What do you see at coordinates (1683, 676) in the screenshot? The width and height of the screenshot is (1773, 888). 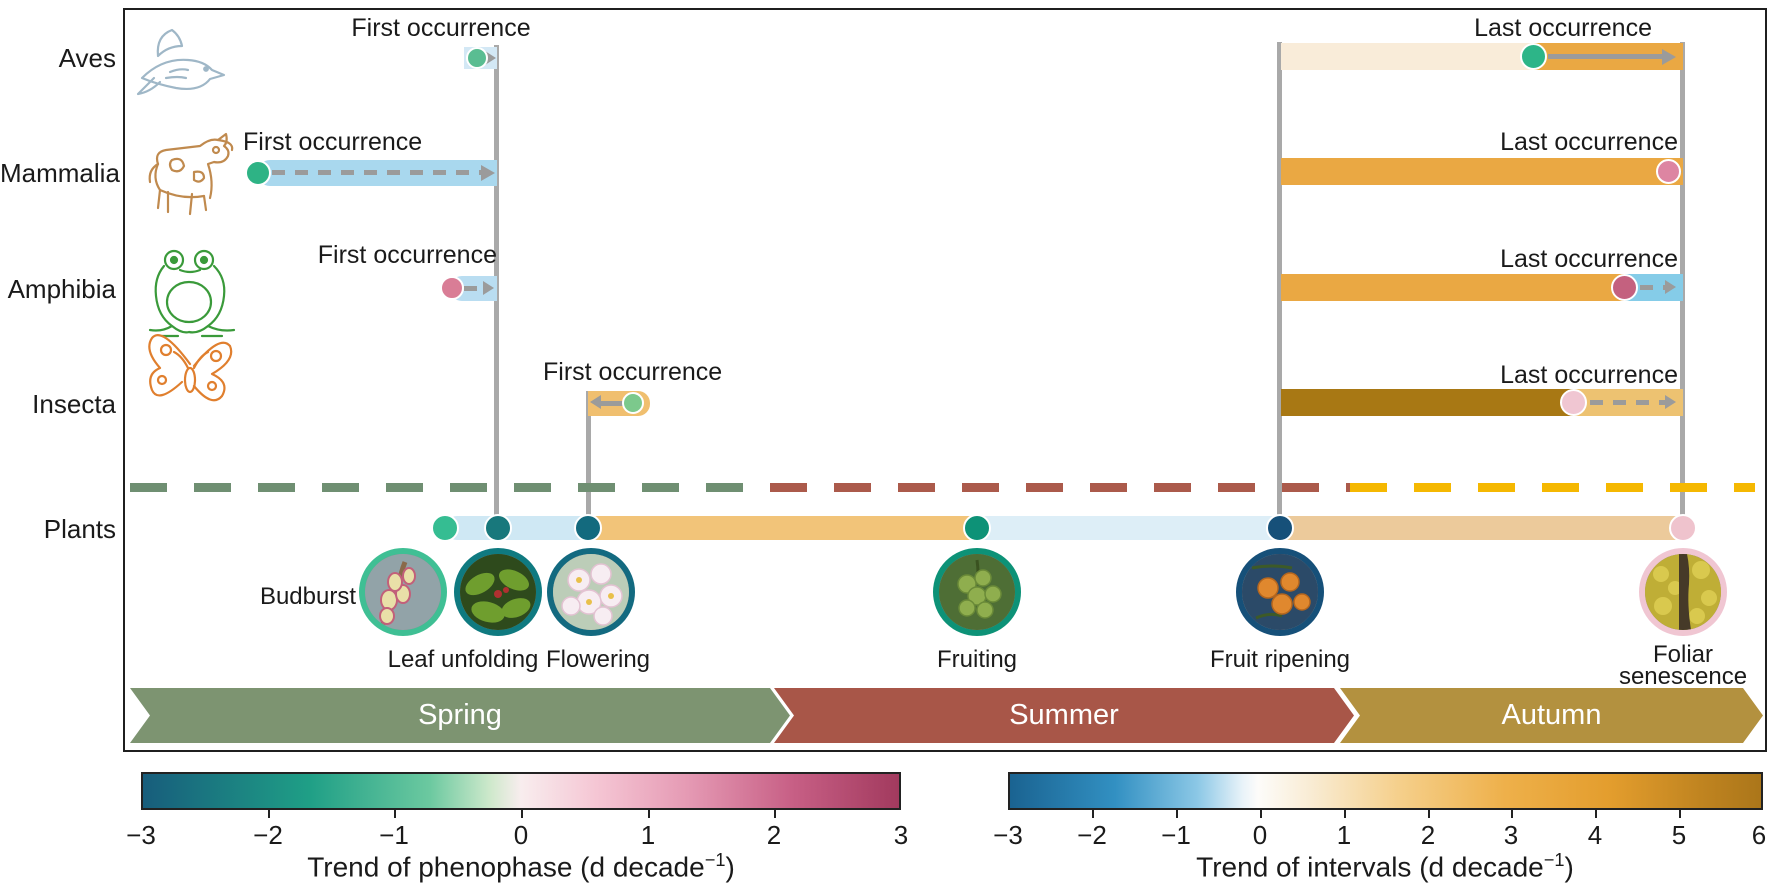 I see `foliar-senescence-label-line2: senescence` at bounding box center [1683, 676].